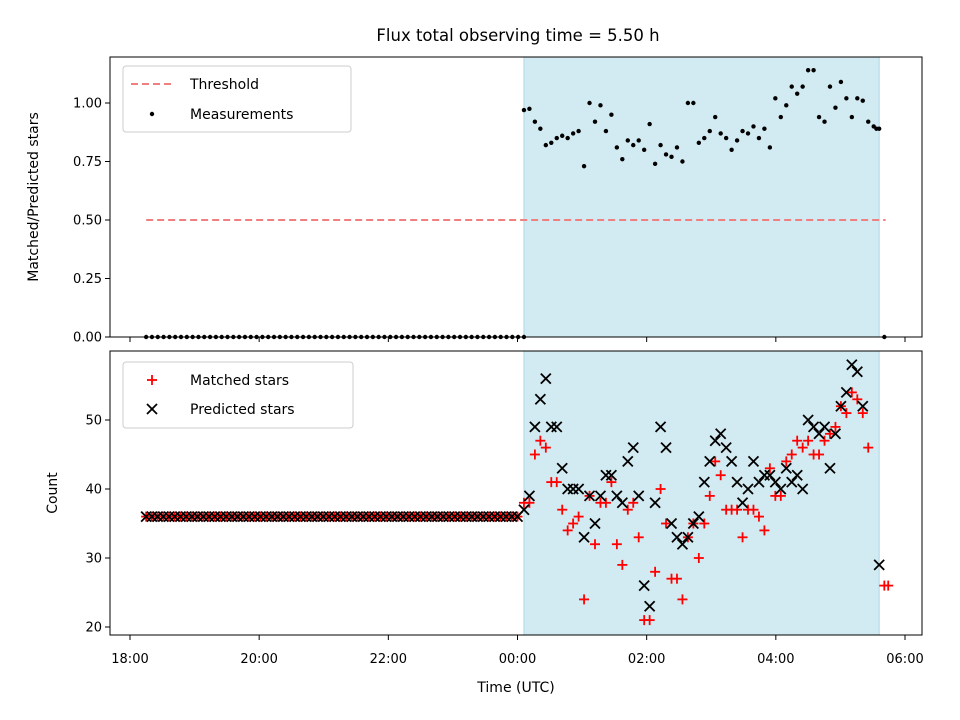  I want to click on x-tick-label: 18:00, so click(129, 659).